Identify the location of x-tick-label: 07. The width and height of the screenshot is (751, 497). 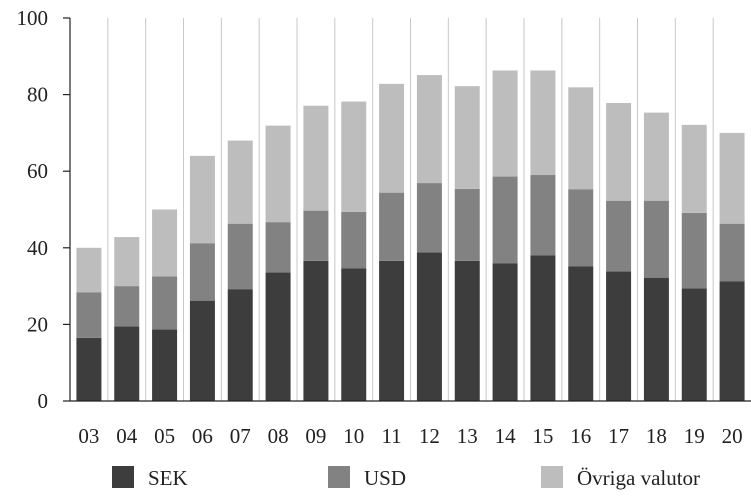
(240, 436).